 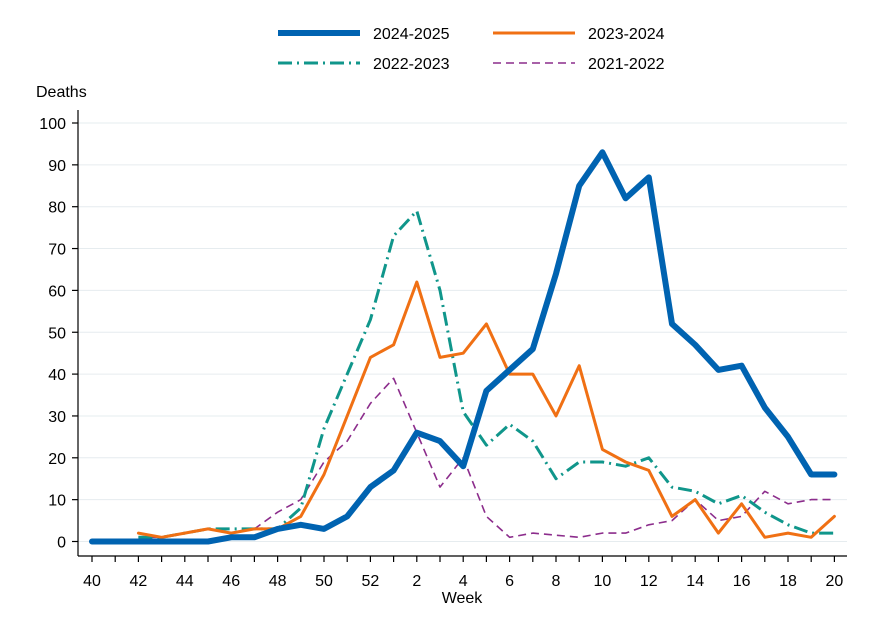 I want to click on y-tick-label-100: 100, so click(x=52, y=124).